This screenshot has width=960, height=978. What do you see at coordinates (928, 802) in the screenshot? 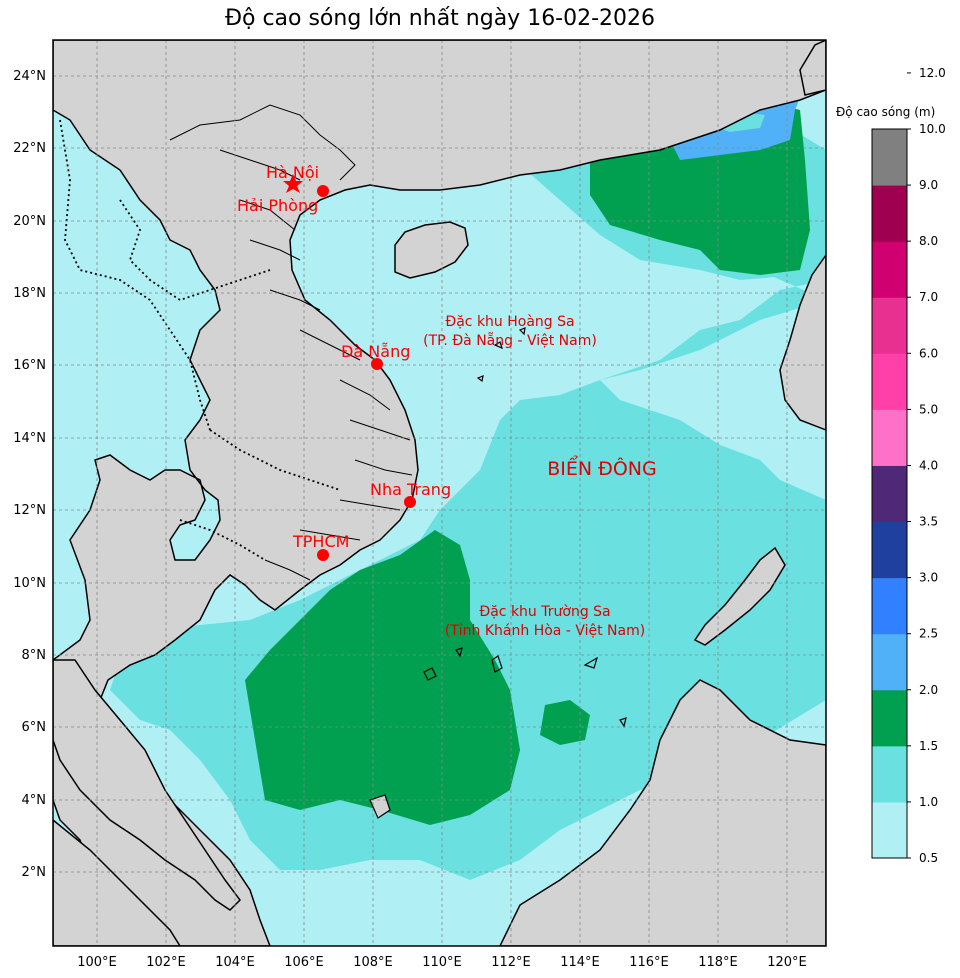
I see `colorbar-tick-label: 1.0` at bounding box center [928, 802].